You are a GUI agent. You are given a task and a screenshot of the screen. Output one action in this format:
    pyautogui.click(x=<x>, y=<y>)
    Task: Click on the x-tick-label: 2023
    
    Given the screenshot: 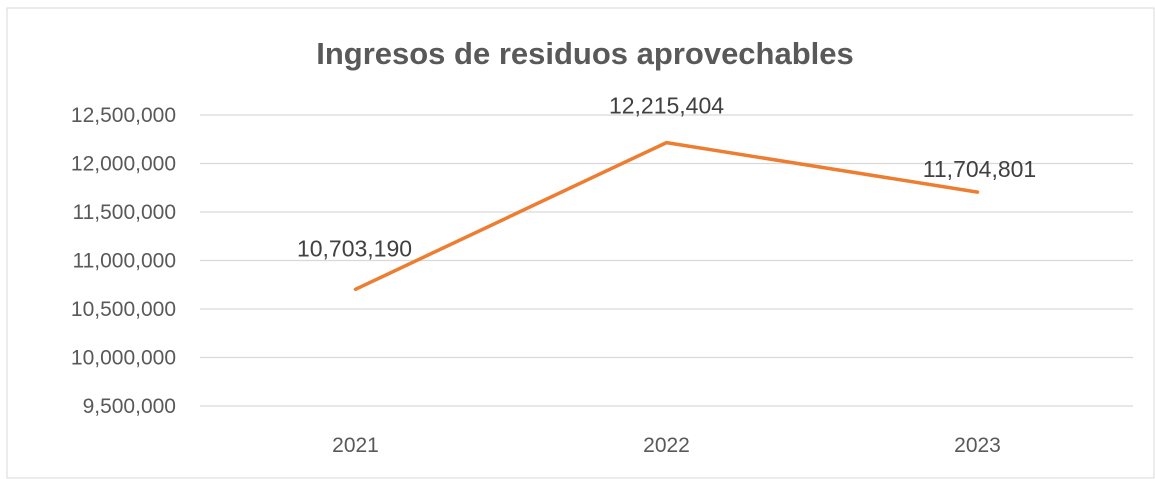 What is the action you would take?
    pyautogui.click(x=977, y=445)
    